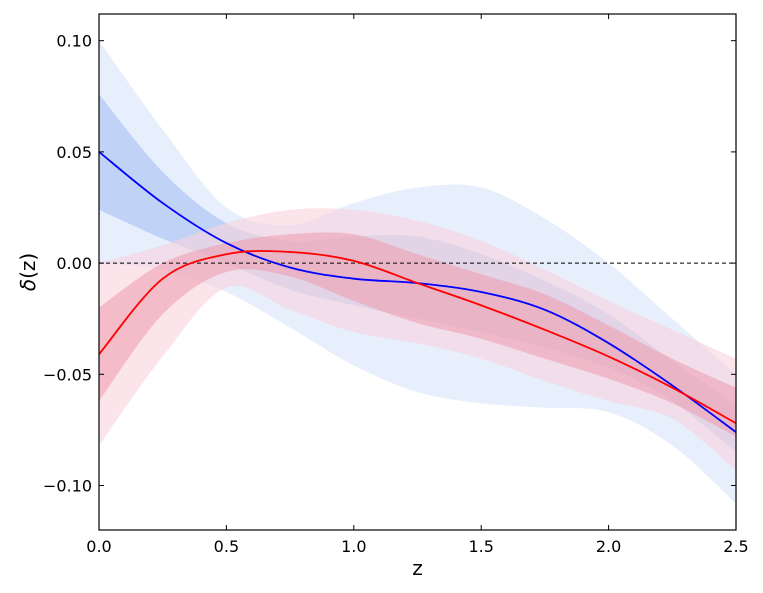 The height and width of the screenshot is (593, 763). What do you see at coordinates (67, 486) in the screenshot?
I see `y-tick-label: −0.10` at bounding box center [67, 486].